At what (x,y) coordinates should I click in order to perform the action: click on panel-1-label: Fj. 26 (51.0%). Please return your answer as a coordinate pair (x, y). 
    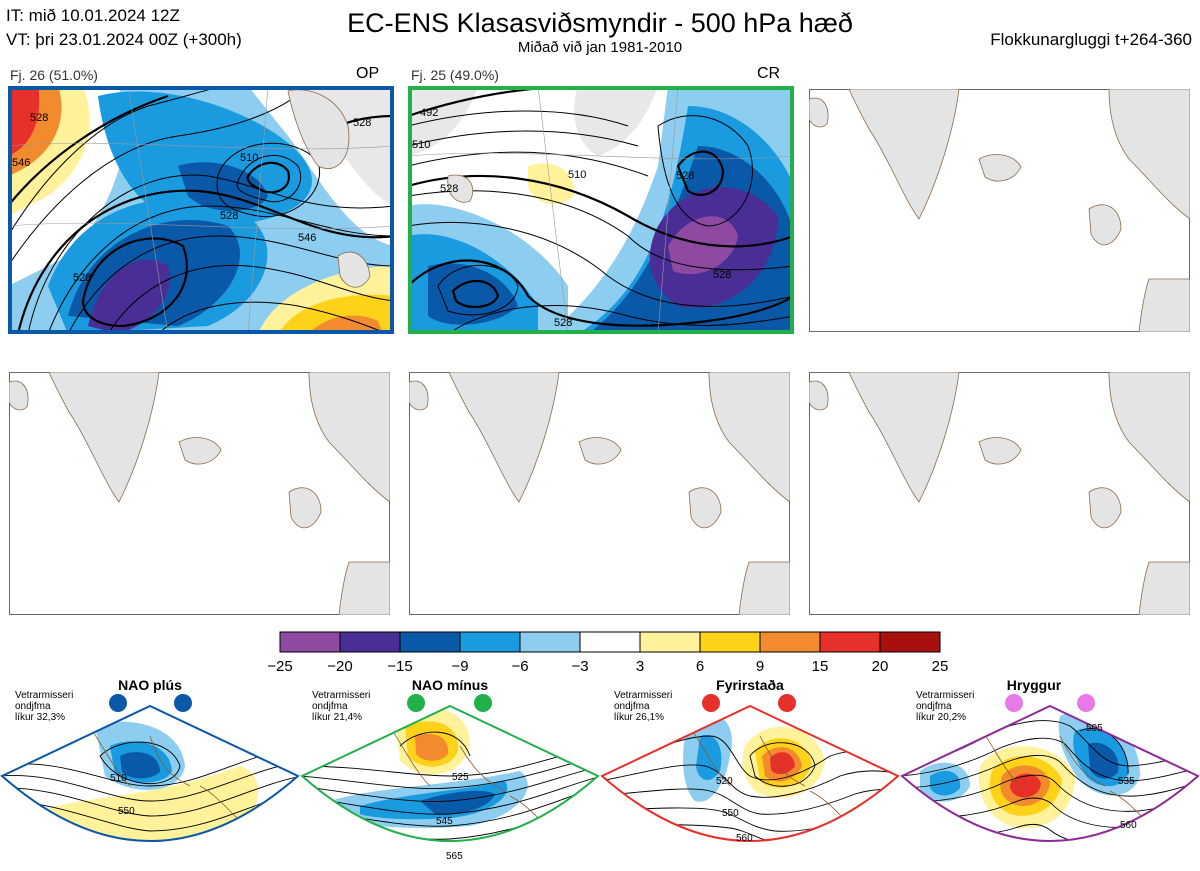
    Looking at the image, I should click on (54, 75).